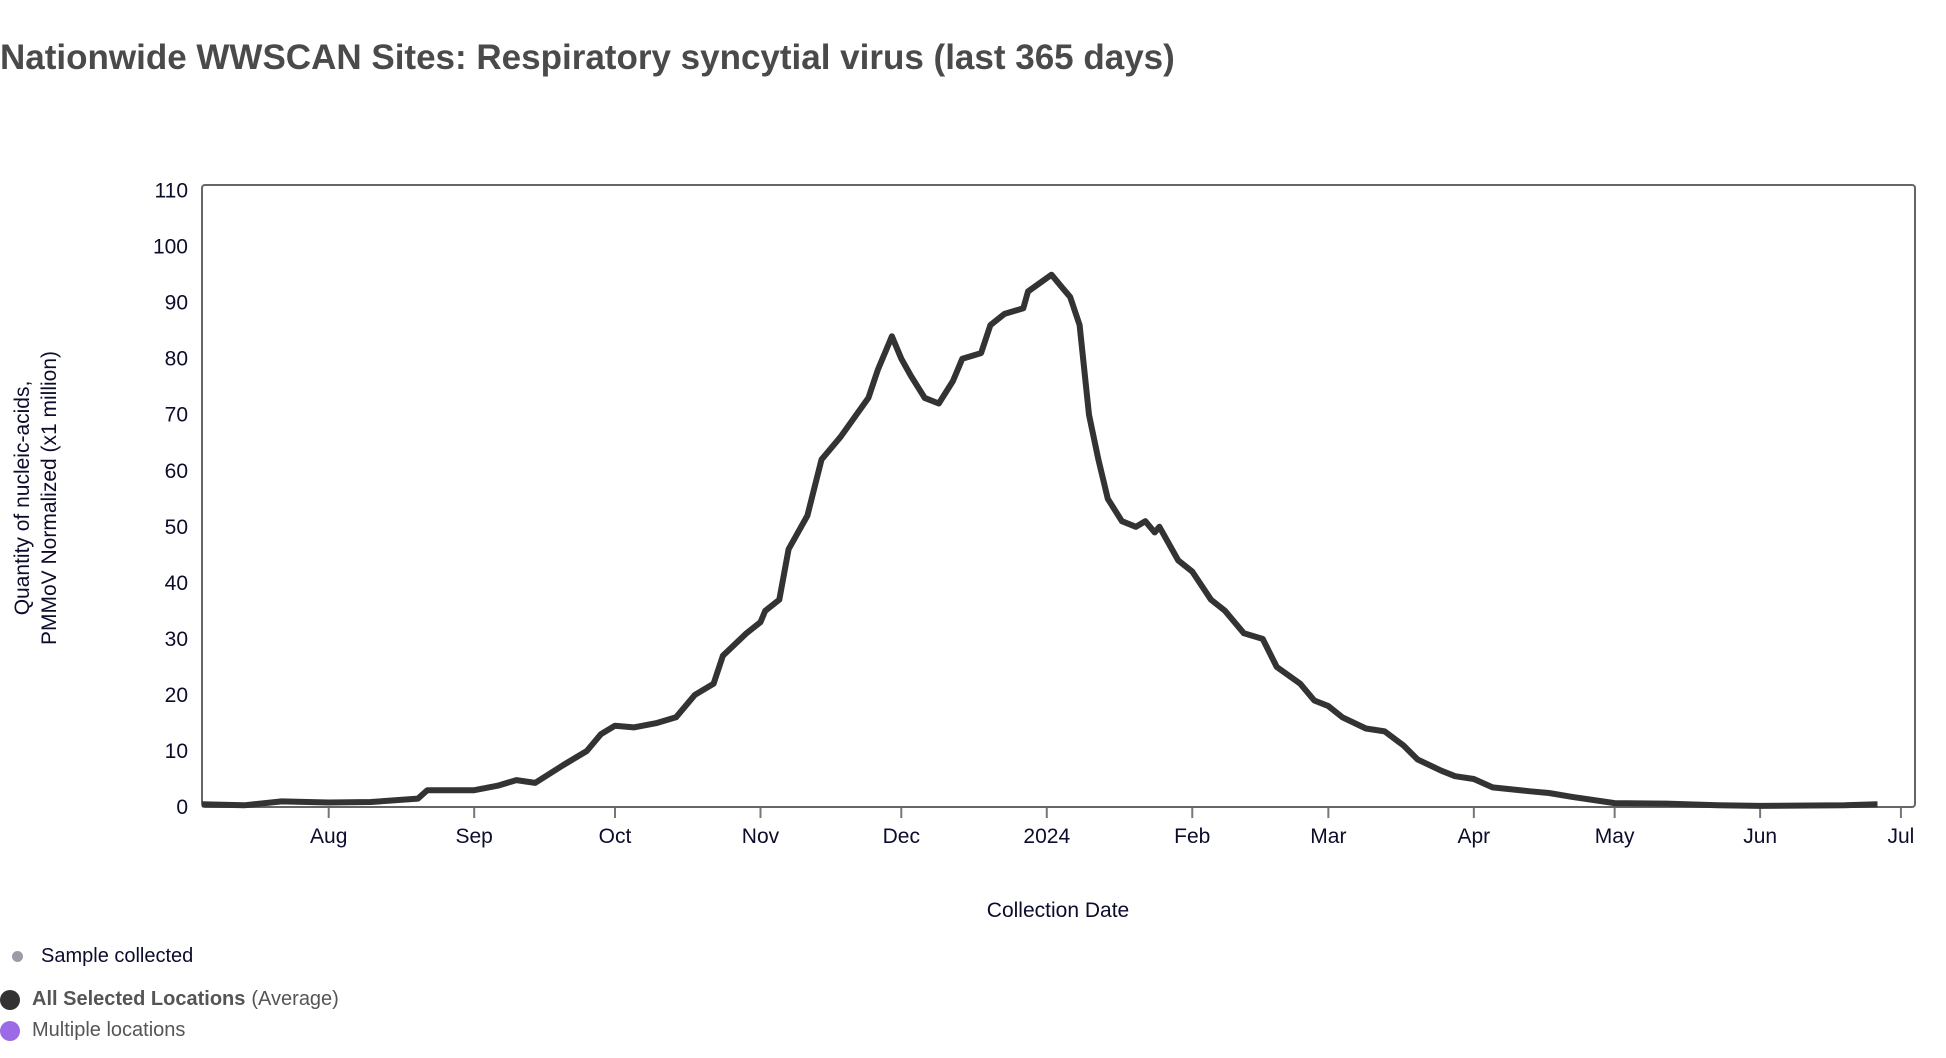 Image resolution: width=1946 pixels, height=1058 pixels. What do you see at coordinates (1900, 836) in the screenshot?
I see `x-tick-label: Jul` at bounding box center [1900, 836].